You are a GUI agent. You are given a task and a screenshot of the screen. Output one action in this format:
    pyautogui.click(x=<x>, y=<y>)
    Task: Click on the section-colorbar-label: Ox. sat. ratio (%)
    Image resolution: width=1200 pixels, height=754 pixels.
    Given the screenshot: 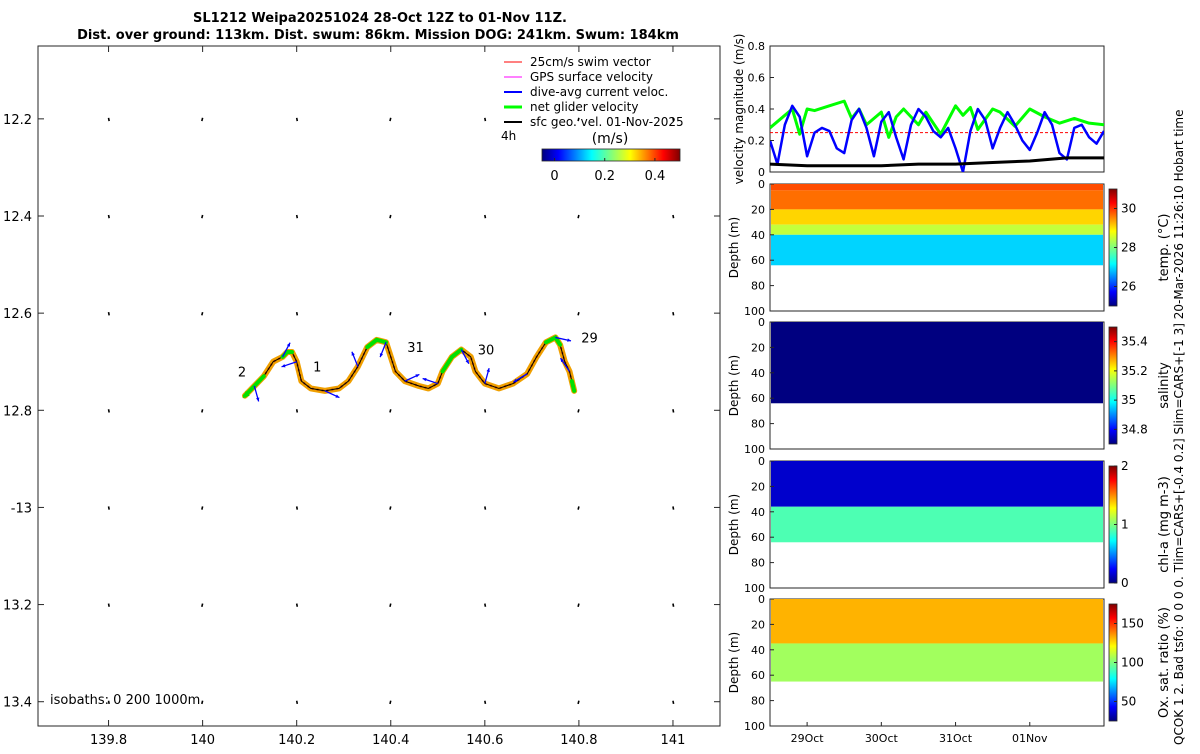 What is the action you would take?
    pyautogui.click(x=1164, y=662)
    